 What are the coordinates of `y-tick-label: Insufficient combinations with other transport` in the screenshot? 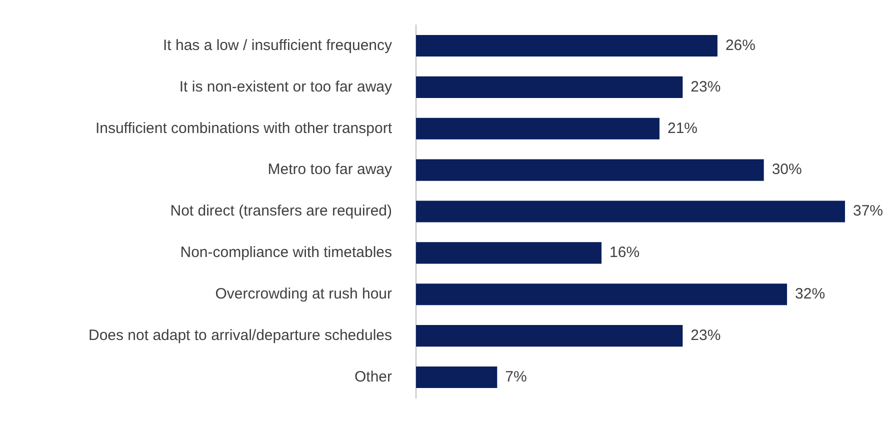 It's located at (244, 128).